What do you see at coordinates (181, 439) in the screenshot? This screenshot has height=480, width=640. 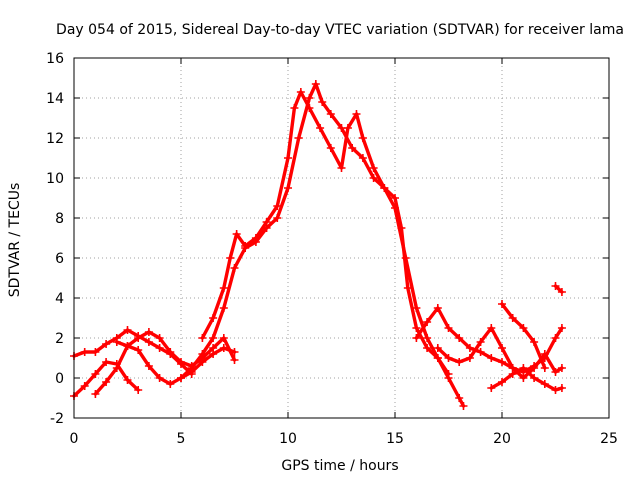 I see `x-tick-label: 5` at bounding box center [181, 439].